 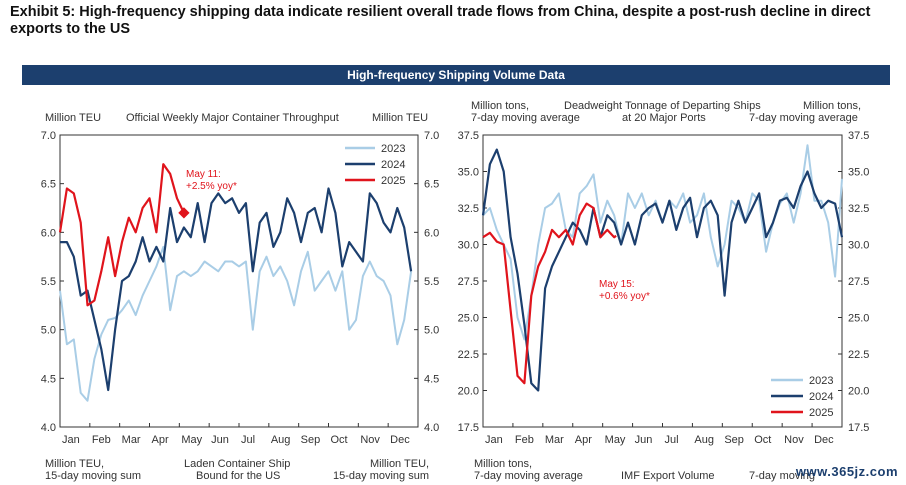 What do you see at coordinates (121, 235) in the screenshot?
I see `left-series-line-2025` at bounding box center [121, 235].